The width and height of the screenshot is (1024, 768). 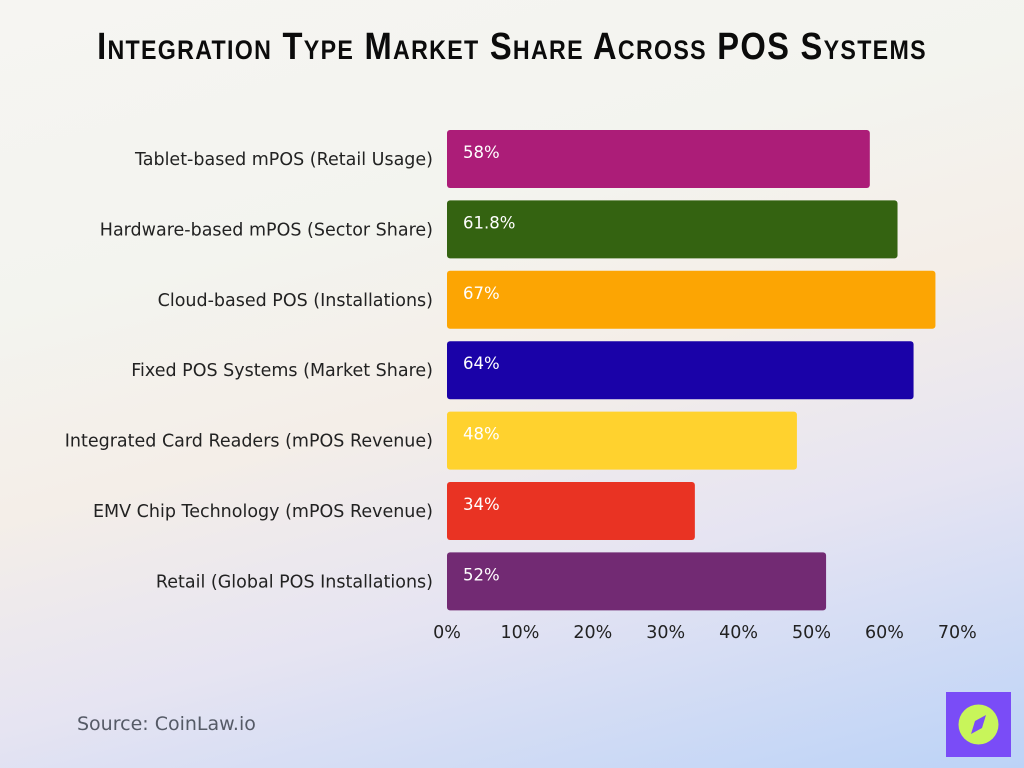 What do you see at coordinates (249, 442) in the screenshot?
I see `category-label: Integrated Card Readers (mPOS Revenue)` at bounding box center [249, 442].